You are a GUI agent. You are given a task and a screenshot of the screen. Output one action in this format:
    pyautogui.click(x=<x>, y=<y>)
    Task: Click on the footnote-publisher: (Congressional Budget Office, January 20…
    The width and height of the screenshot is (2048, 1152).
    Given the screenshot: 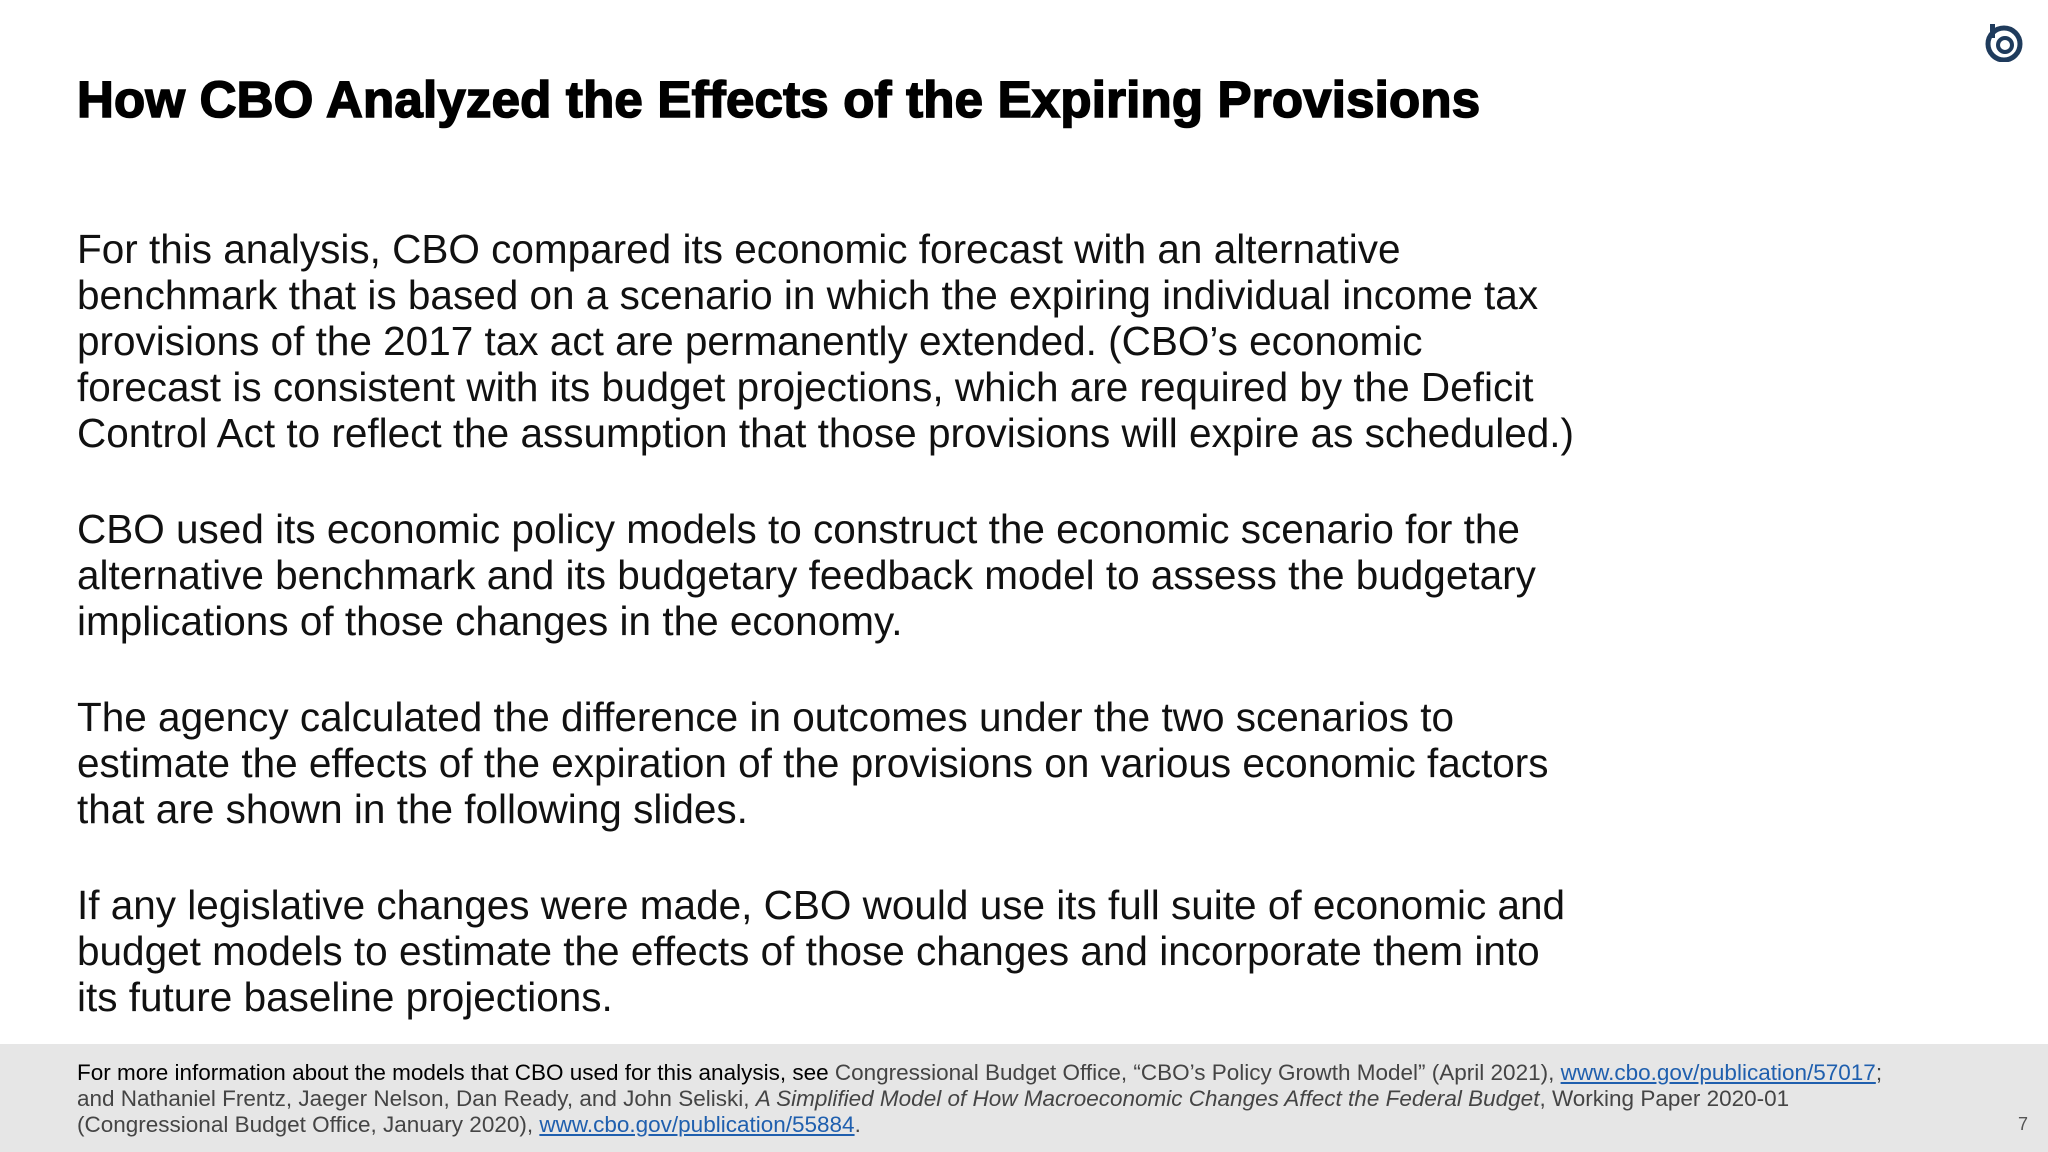 What is the action you would take?
    pyautogui.click(x=308, y=1124)
    